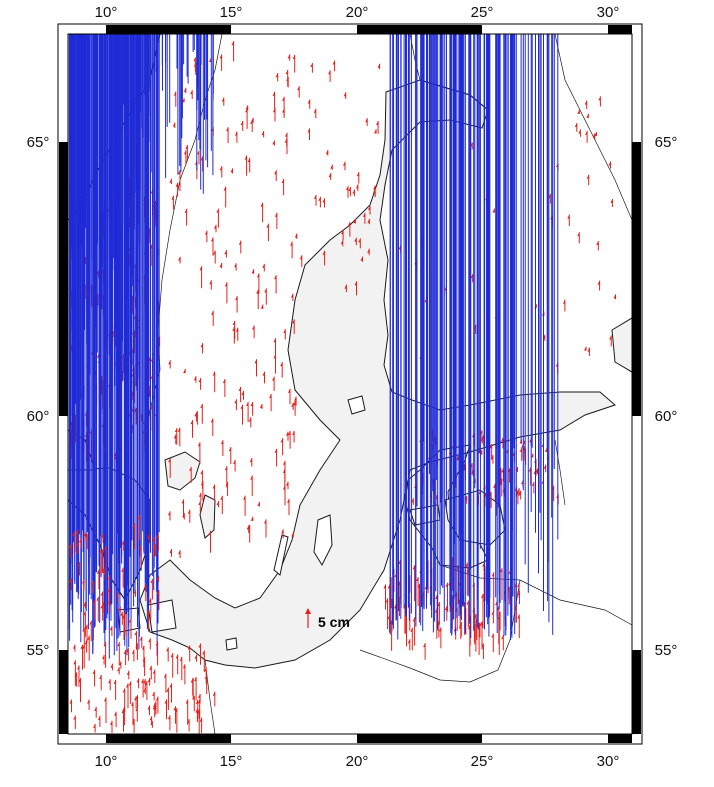 The image size is (714, 787). I want to click on bornholm, so click(231, 644).